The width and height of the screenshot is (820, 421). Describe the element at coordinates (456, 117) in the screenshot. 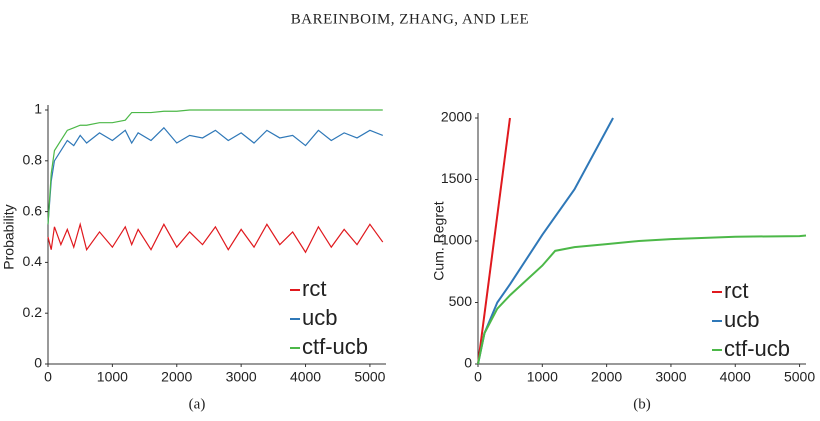

I see `y-tick-label: 2000` at that location.